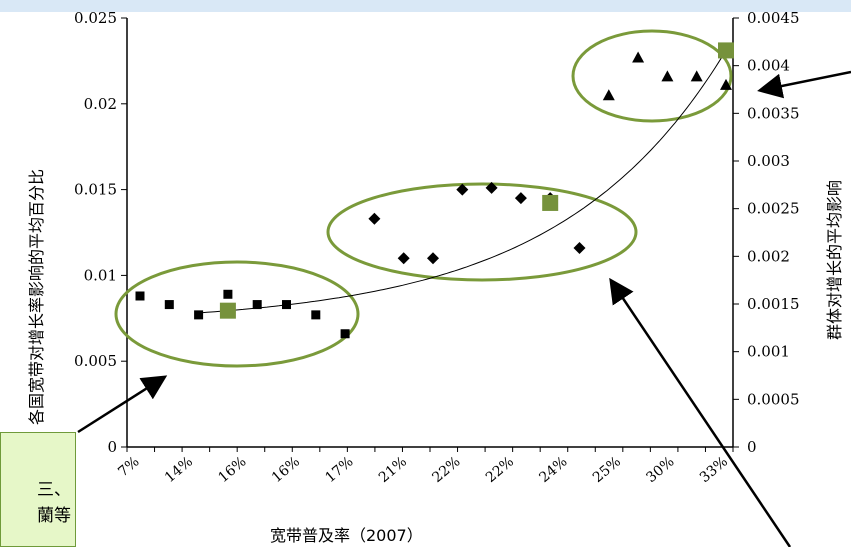 This screenshot has height=547, width=851. Describe the element at coordinates (100, 275) in the screenshot. I see `y-left-tick-label: 0.01` at that location.